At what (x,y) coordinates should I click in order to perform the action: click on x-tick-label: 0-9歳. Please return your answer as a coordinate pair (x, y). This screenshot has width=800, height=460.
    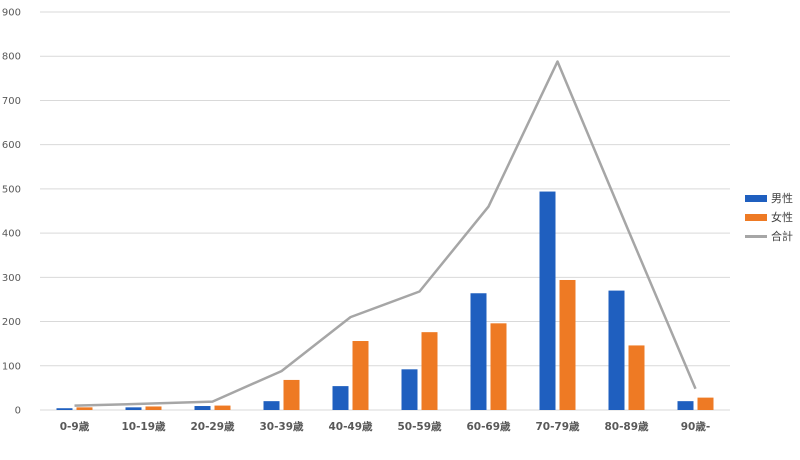
    Looking at the image, I should click on (75, 426).